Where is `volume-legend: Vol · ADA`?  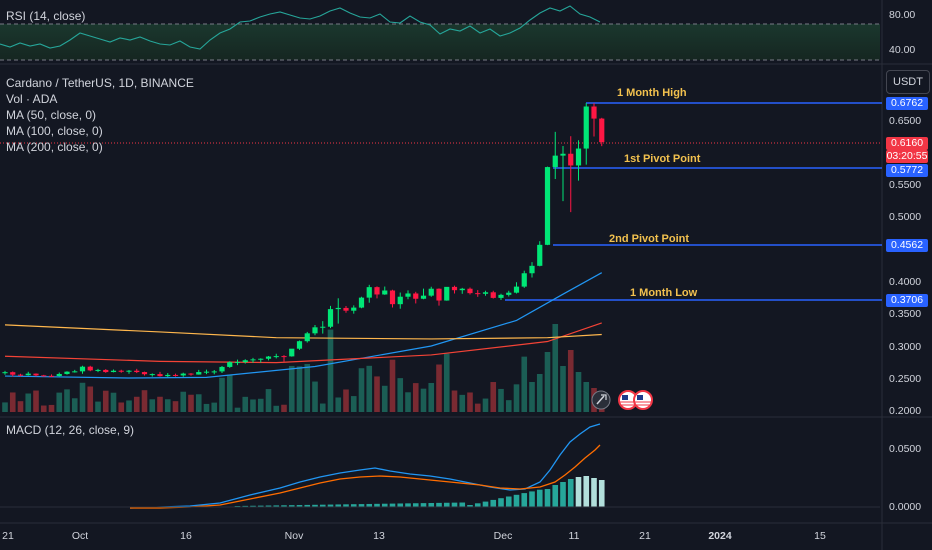 volume-legend: Vol · ADA is located at coordinates (32, 99).